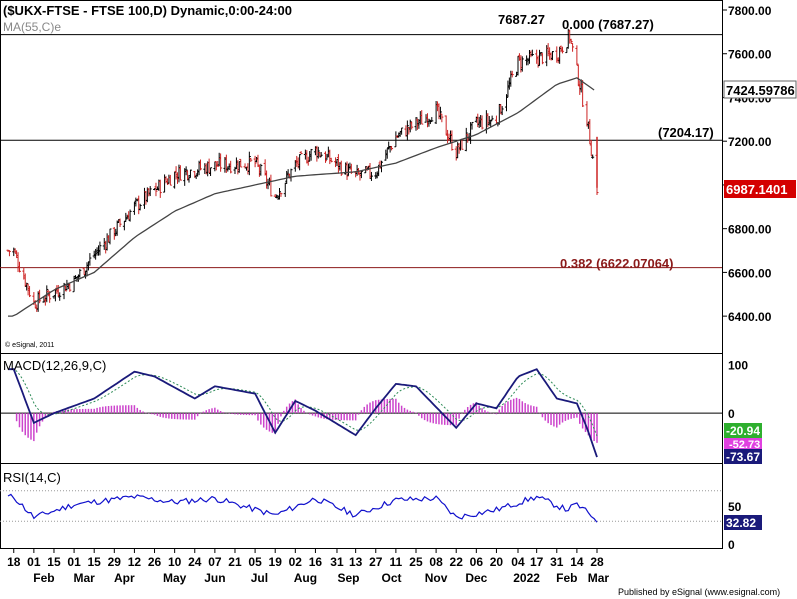 The width and height of the screenshot is (797, 599). What do you see at coordinates (744, 445) in the screenshot?
I see `hist-tag-text: -52.73` at bounding box center [744, 445].